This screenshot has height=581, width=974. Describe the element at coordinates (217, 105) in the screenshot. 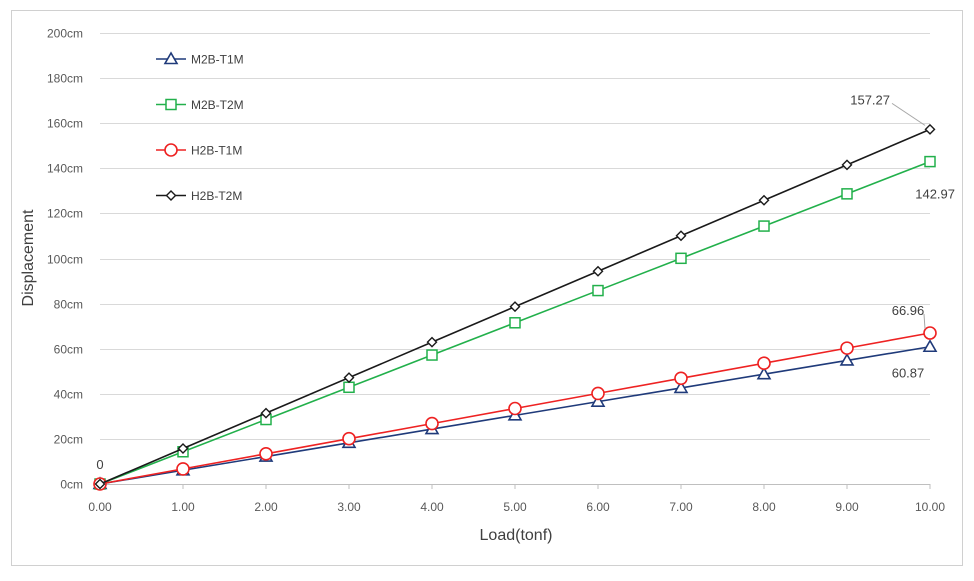

I see `legend-label-m2b-t2m: M2B-T2M` at that location.